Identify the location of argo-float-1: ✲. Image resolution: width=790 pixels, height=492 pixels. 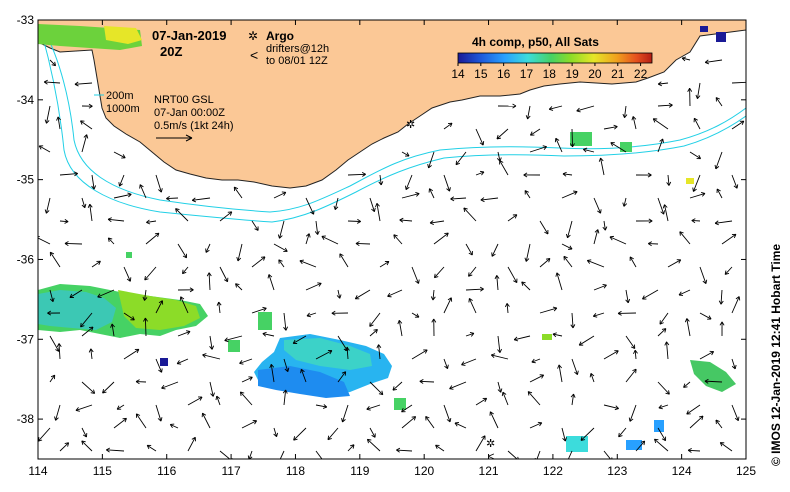
(410, 125).